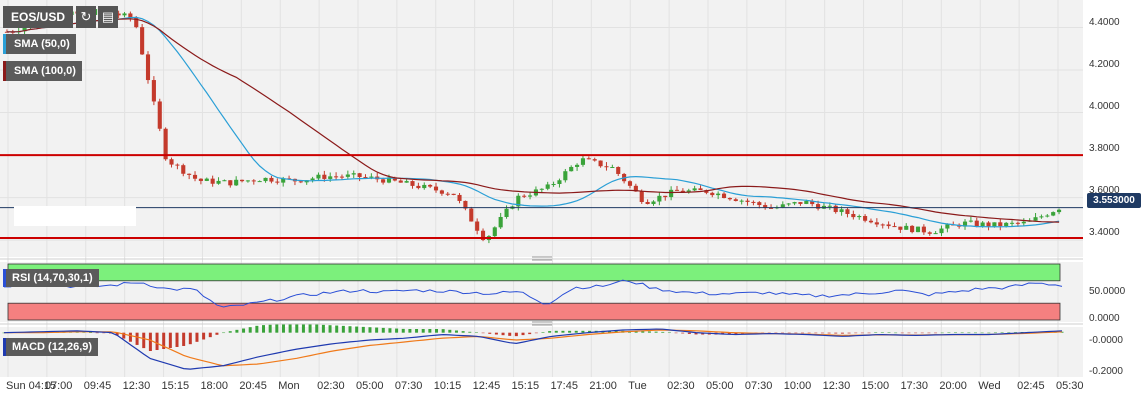 The height and width of the screenshot is (408, 1147). I want to click on time-tick: 02:30, so click(331, 386).